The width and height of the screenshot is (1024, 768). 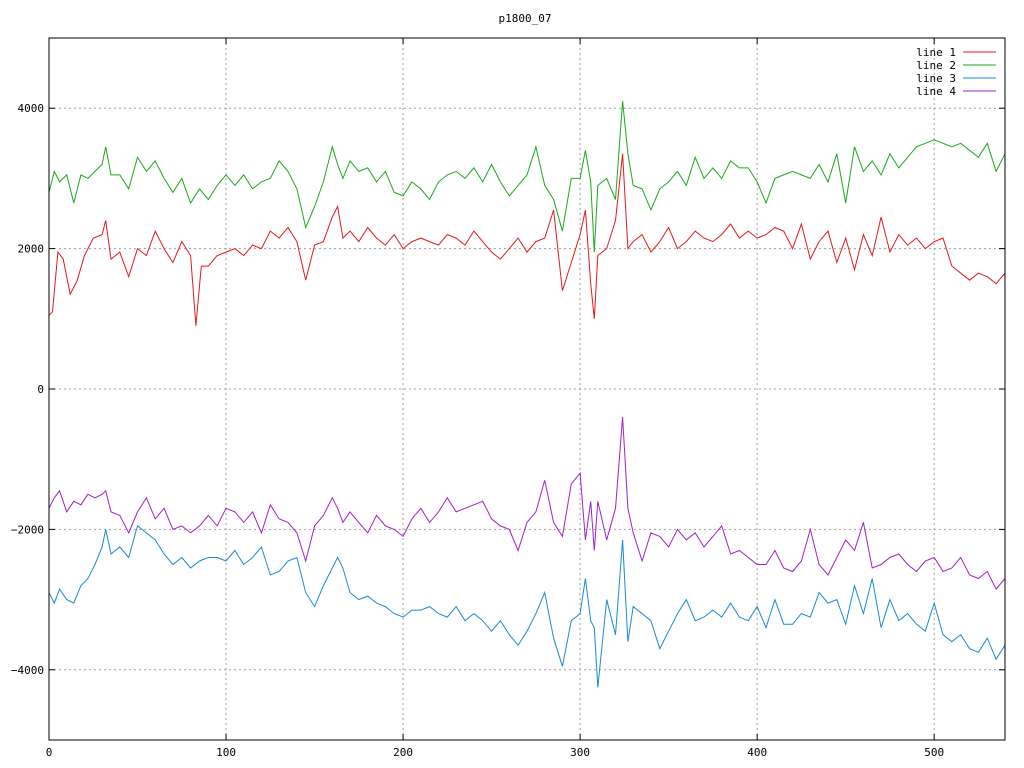 What do you see at coordinates (525, 18) in the screenshot?
I see `chart-title: p1800_07` at bounding box center [525, 18].